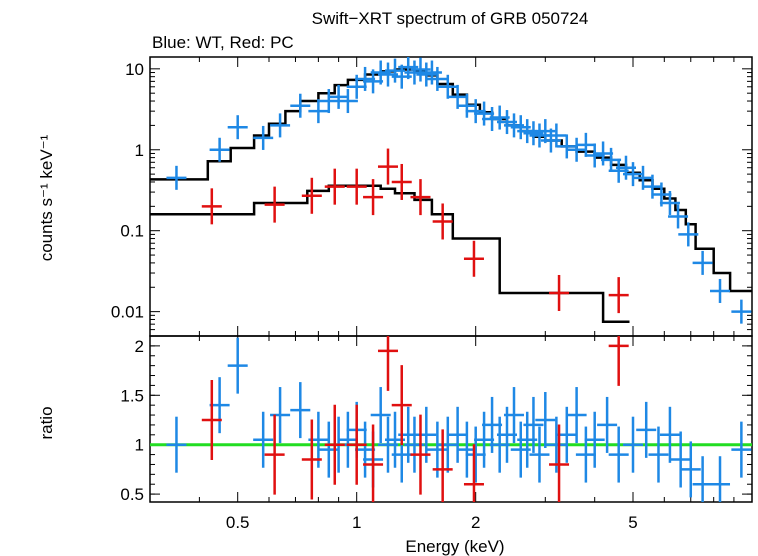 This screenshot has width=758, height=556. What do you see at coordinates (475, 522) in the screenshot?
I see `x-tick-label: 2` at bounding box center [475, 522].